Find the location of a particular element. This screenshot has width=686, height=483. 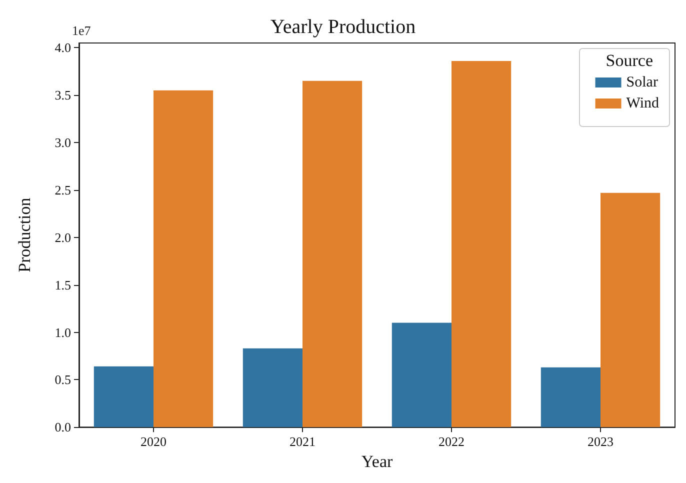

y-tick-label: 0.5 is located at coordinates (62, 380).